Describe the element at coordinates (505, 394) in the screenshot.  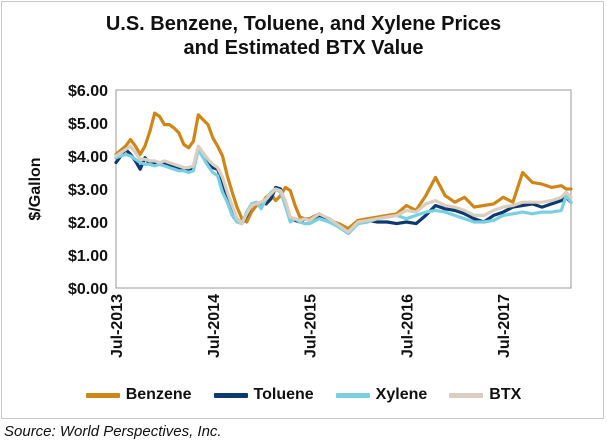
I see `legend-label: BTX` at that location.